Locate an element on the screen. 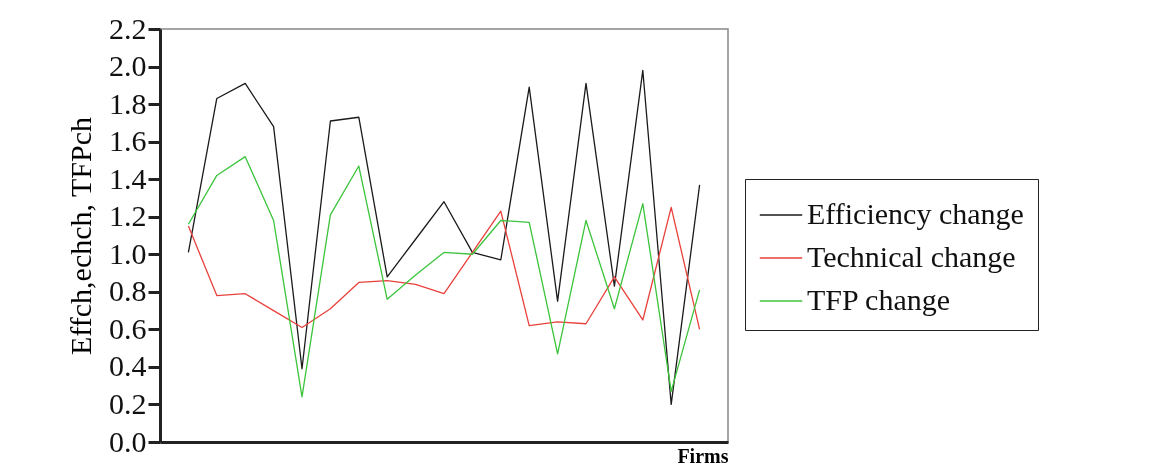 The height and width of the screenshot is (469, 1171). line-series is located at coordinates (444, 268).